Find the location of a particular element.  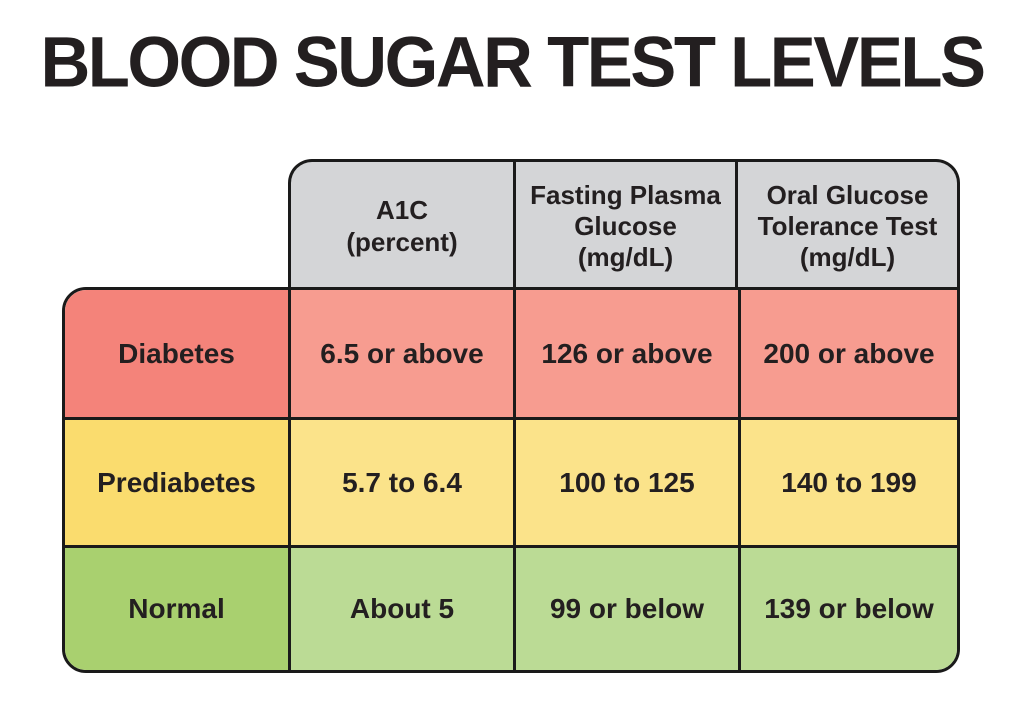

cell-prediabetes-fasting-glucose: 100 to 125 is located at coordinates (625, 481).